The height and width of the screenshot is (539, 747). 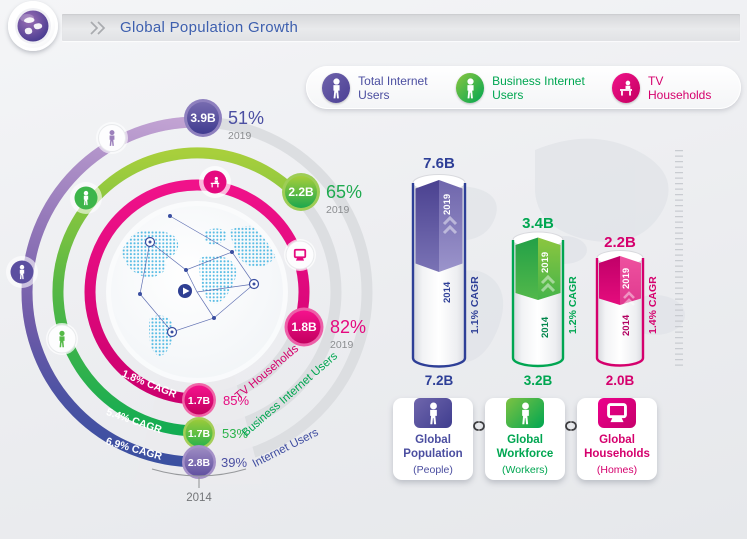 I want to click on tv-desk-icon, so click(x=625, y=87).